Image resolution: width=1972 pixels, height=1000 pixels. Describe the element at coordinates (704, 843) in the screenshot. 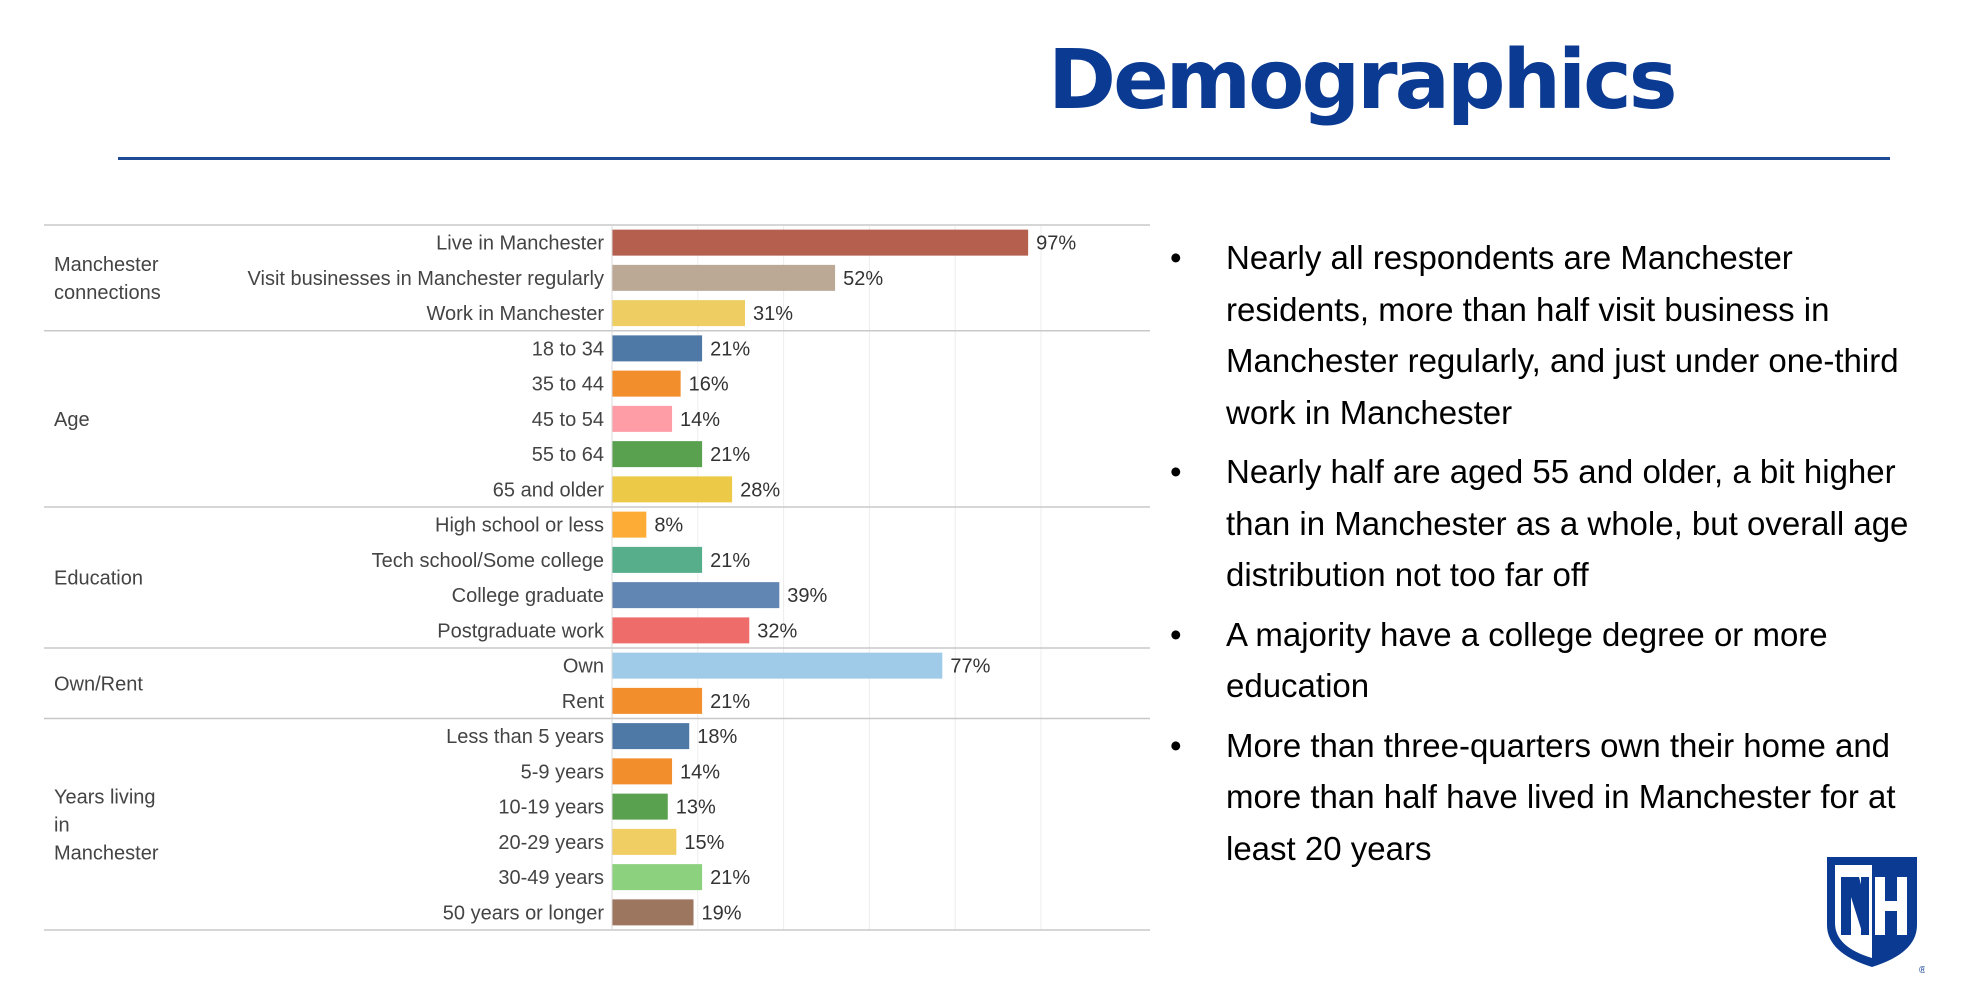

I see `data-label: 15%` at that location.